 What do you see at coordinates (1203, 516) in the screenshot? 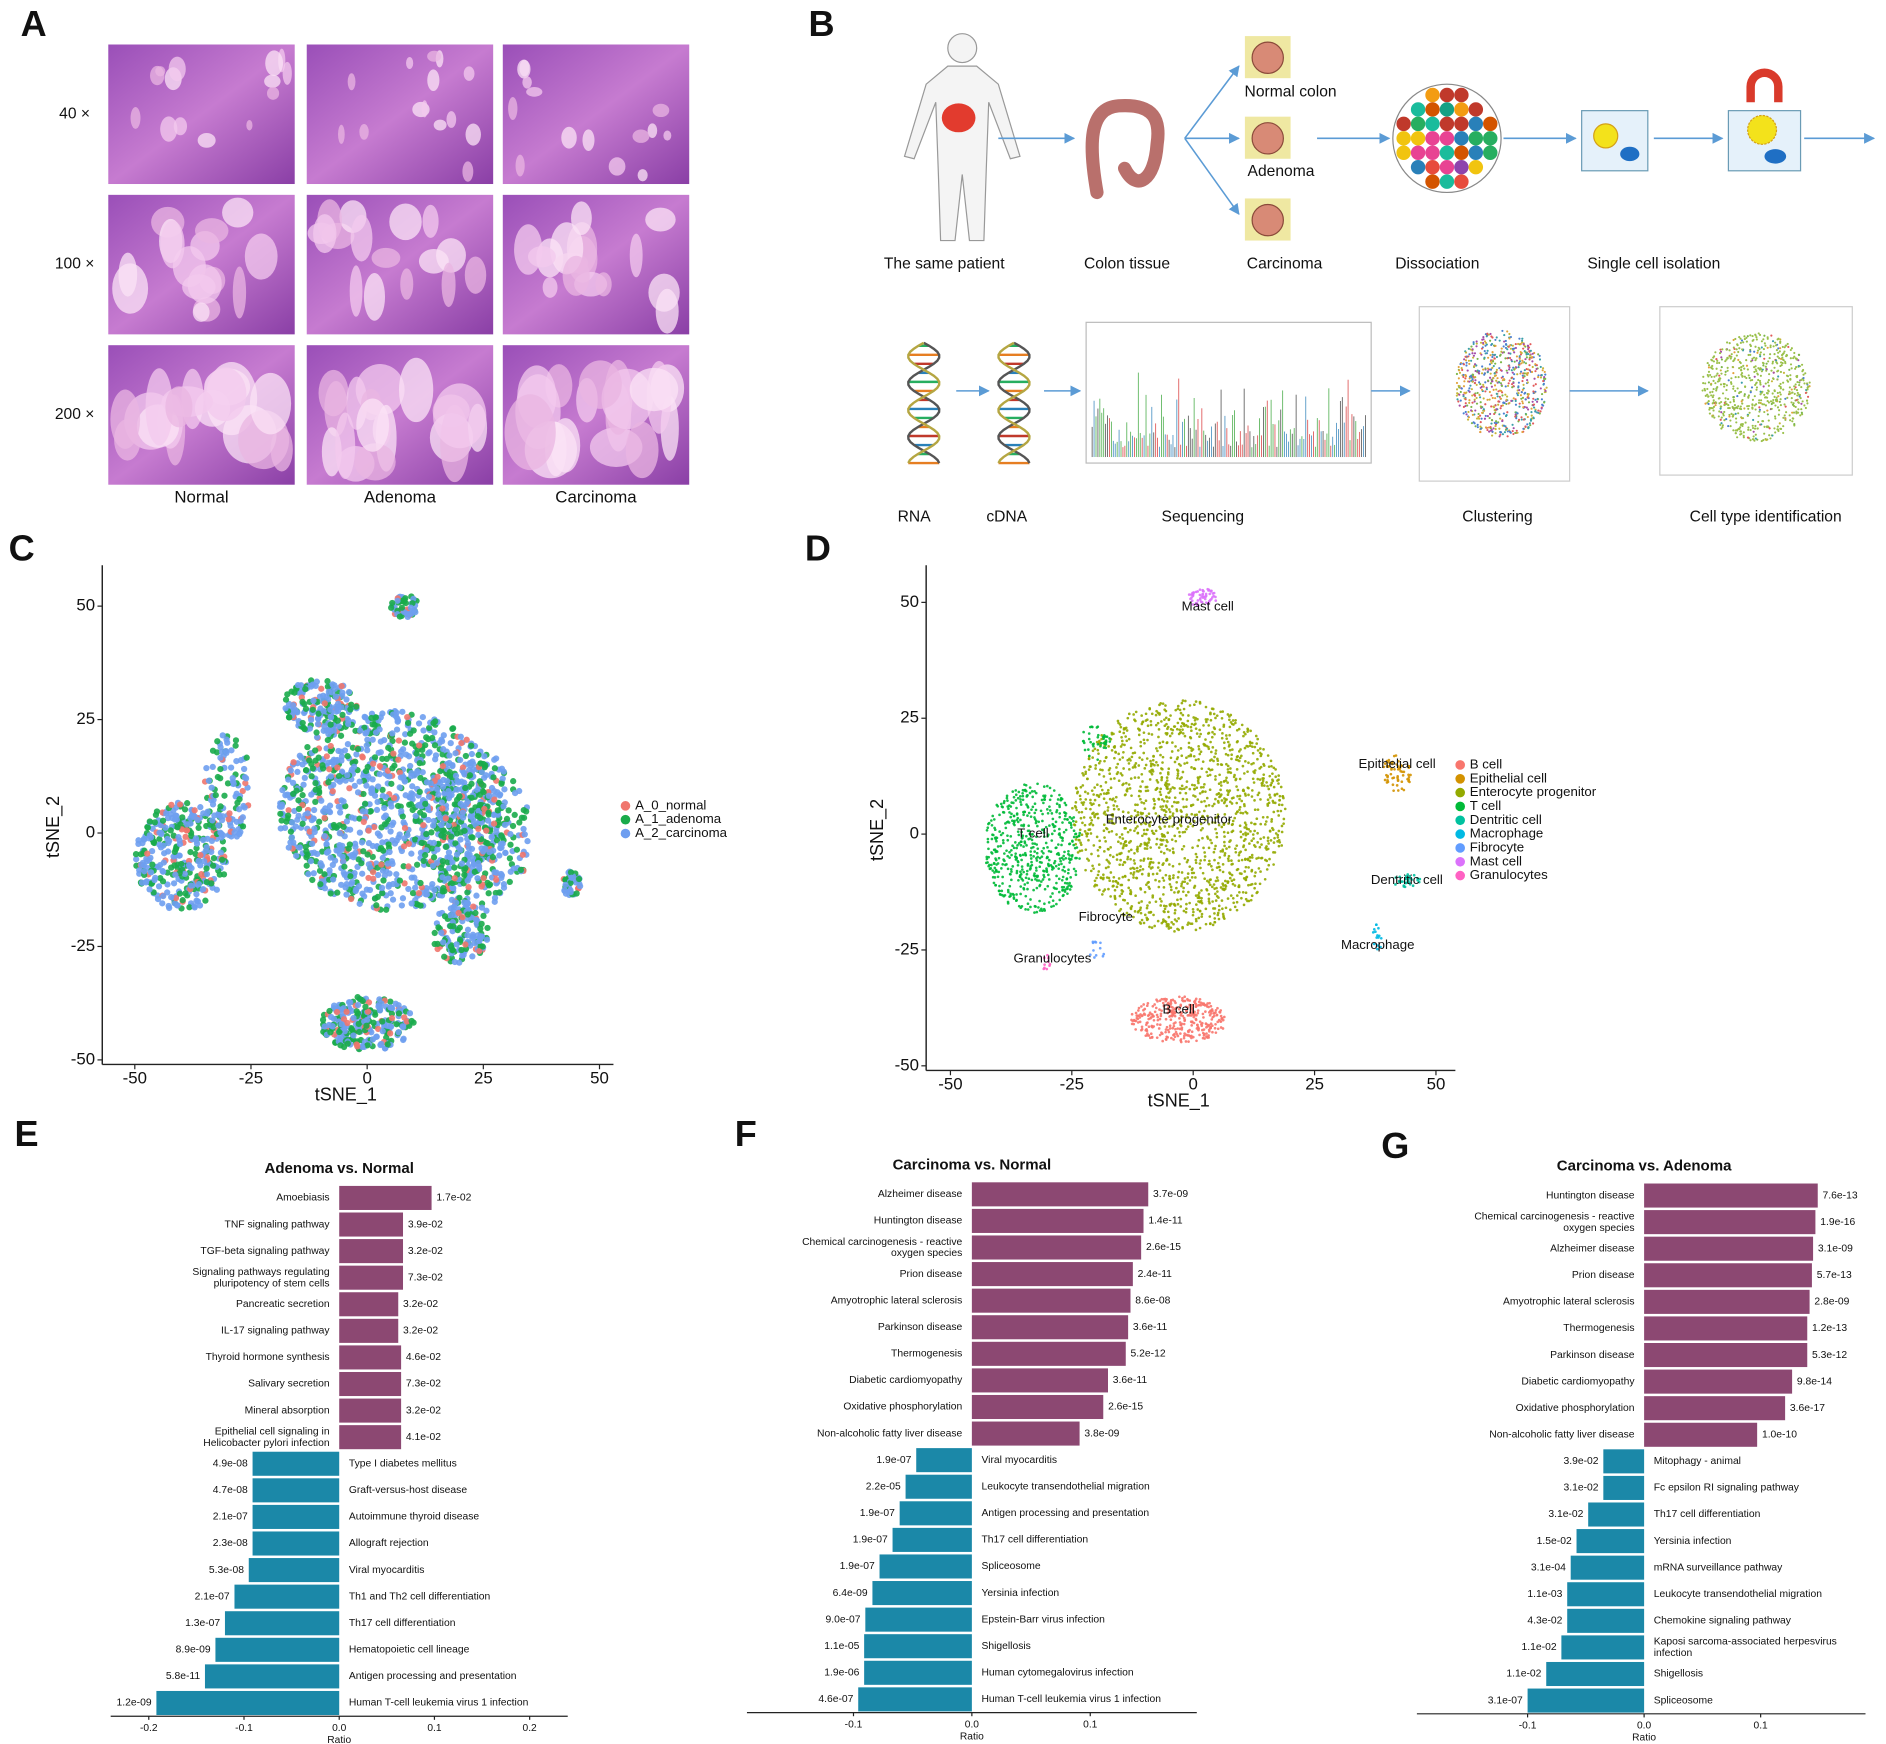
I see `step-label: Sequencing` at bounding box center [1203, 516].